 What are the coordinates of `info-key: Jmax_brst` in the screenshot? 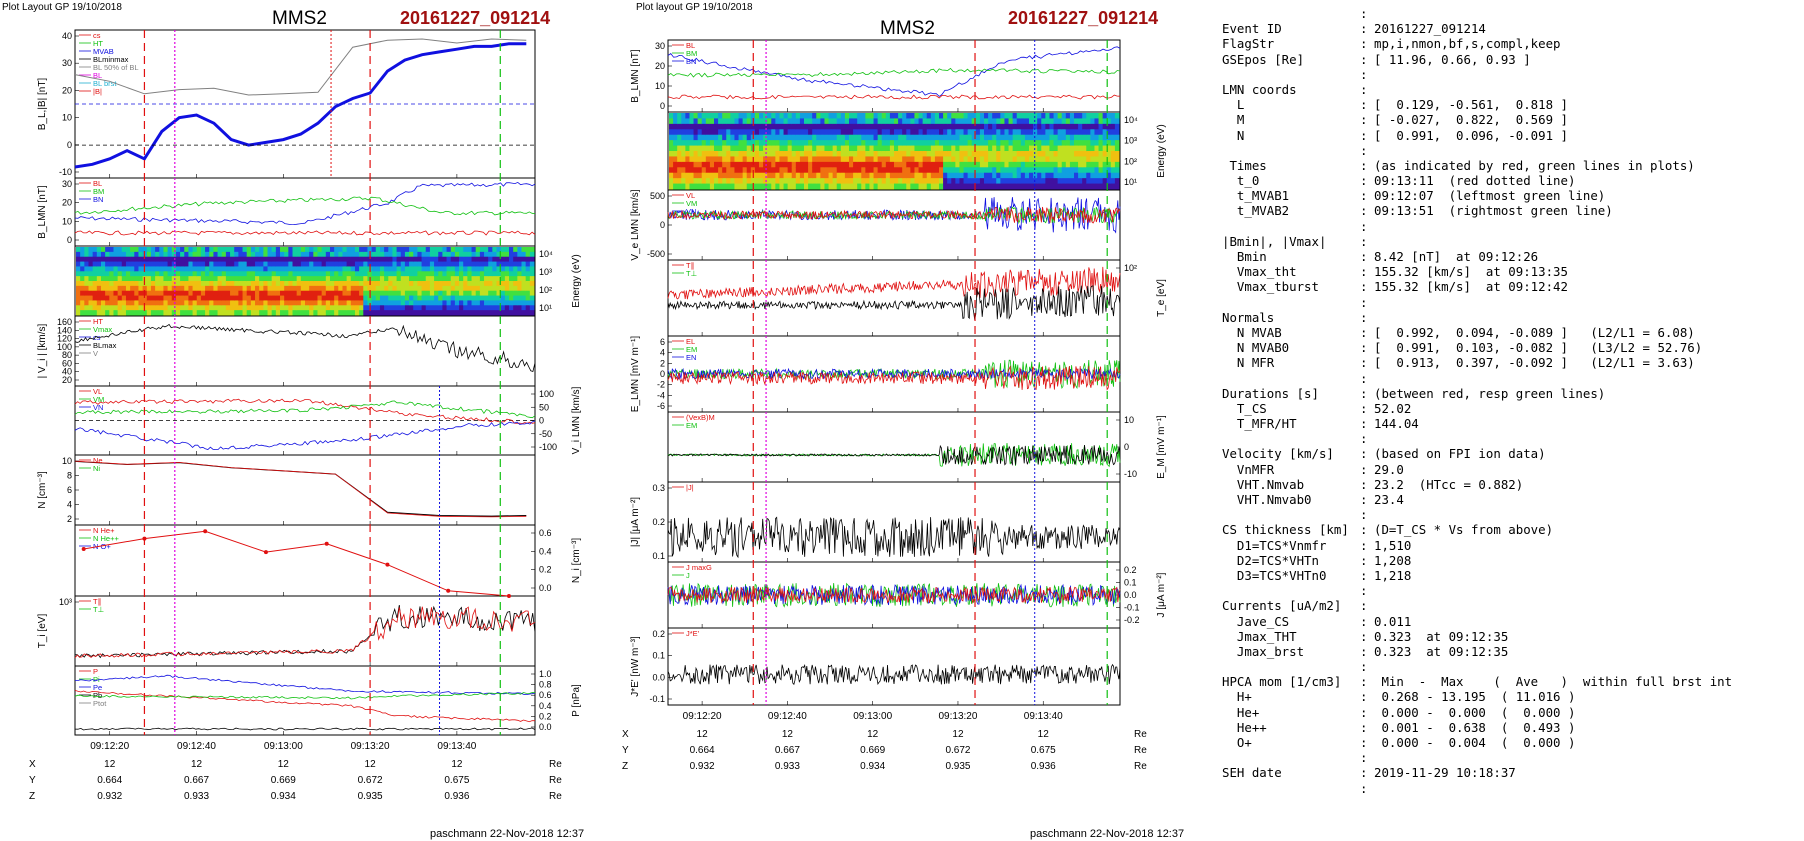 It's located at (1263, 651).